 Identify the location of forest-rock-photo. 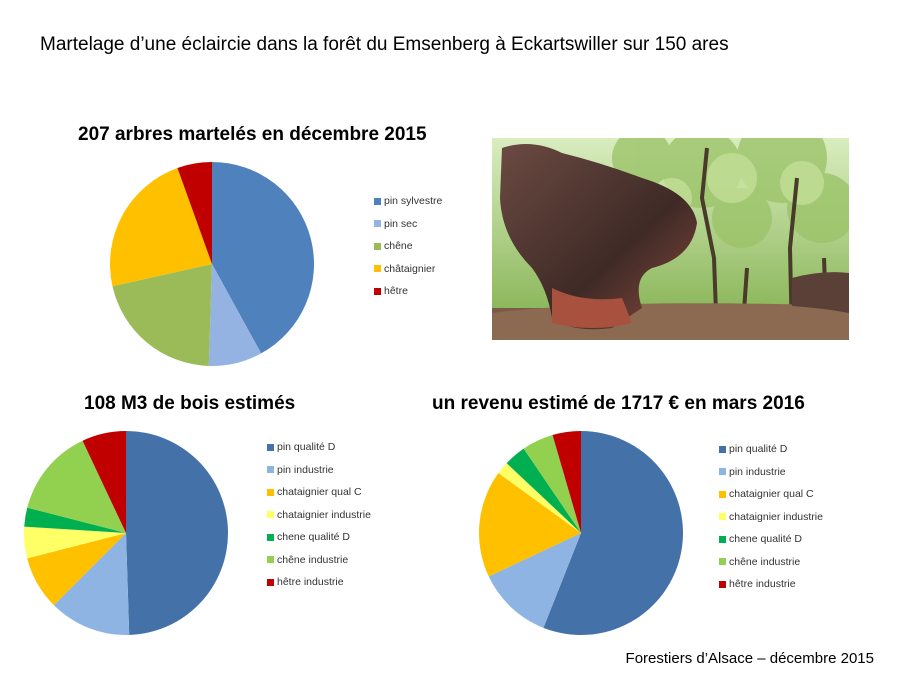
(670, 239).